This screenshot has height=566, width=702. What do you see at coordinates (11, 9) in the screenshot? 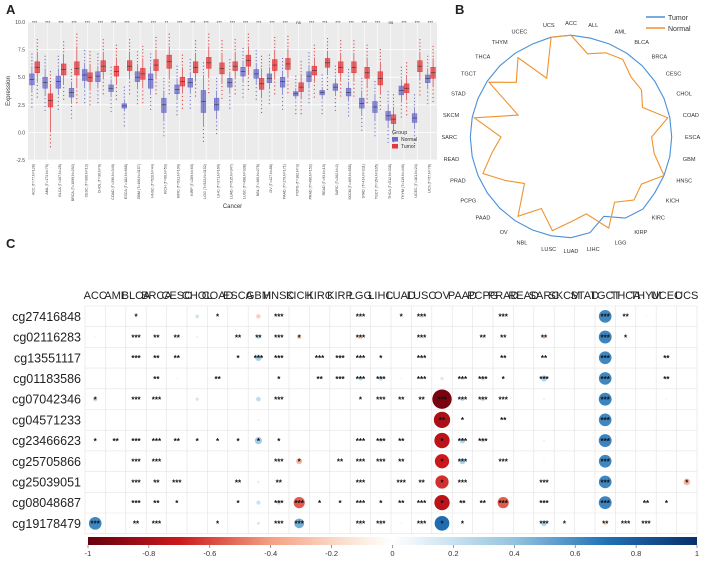
I see `panel-label-a: A` at bounding box center [11, 9].